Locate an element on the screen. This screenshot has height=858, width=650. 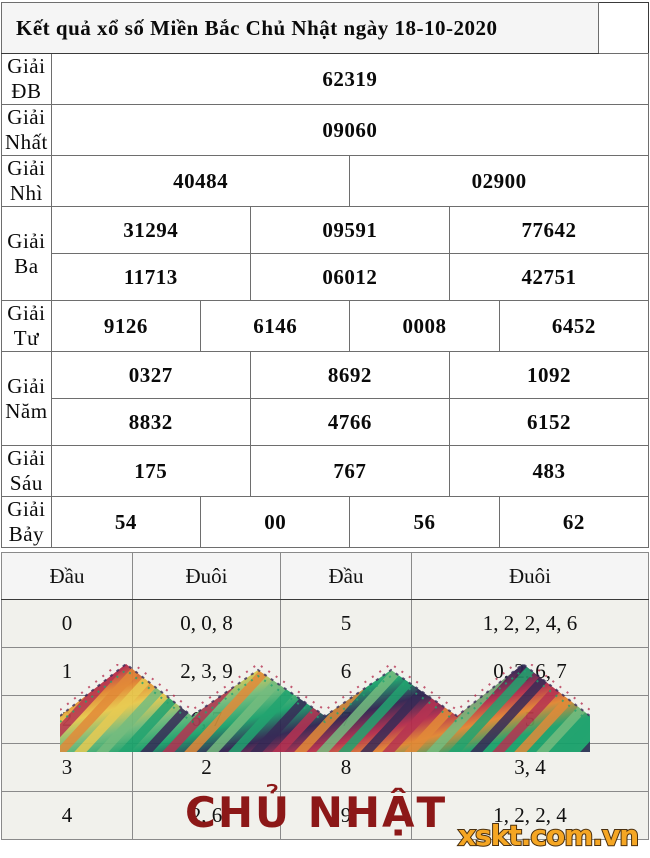
prize-value-nhi-2: 02900 is located at coordinates (499, 181).